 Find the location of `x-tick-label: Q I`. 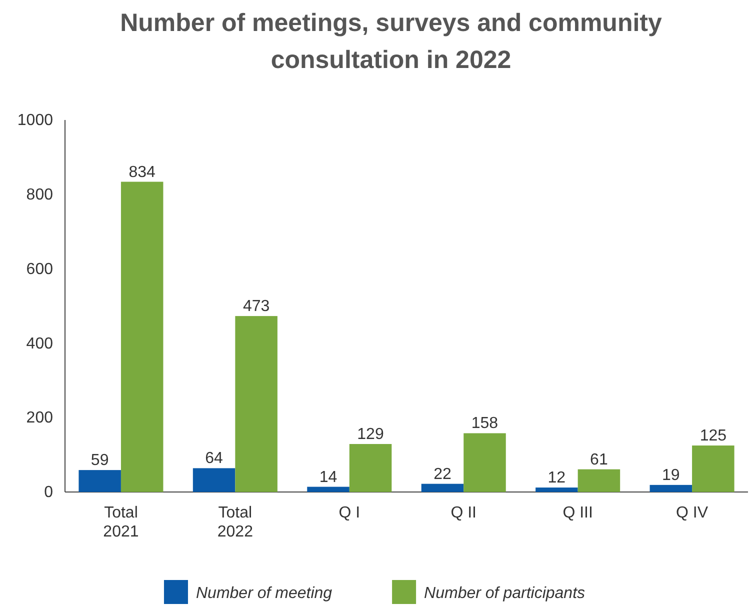

x-tick-label: Q I is located at coordinates (349, 513).